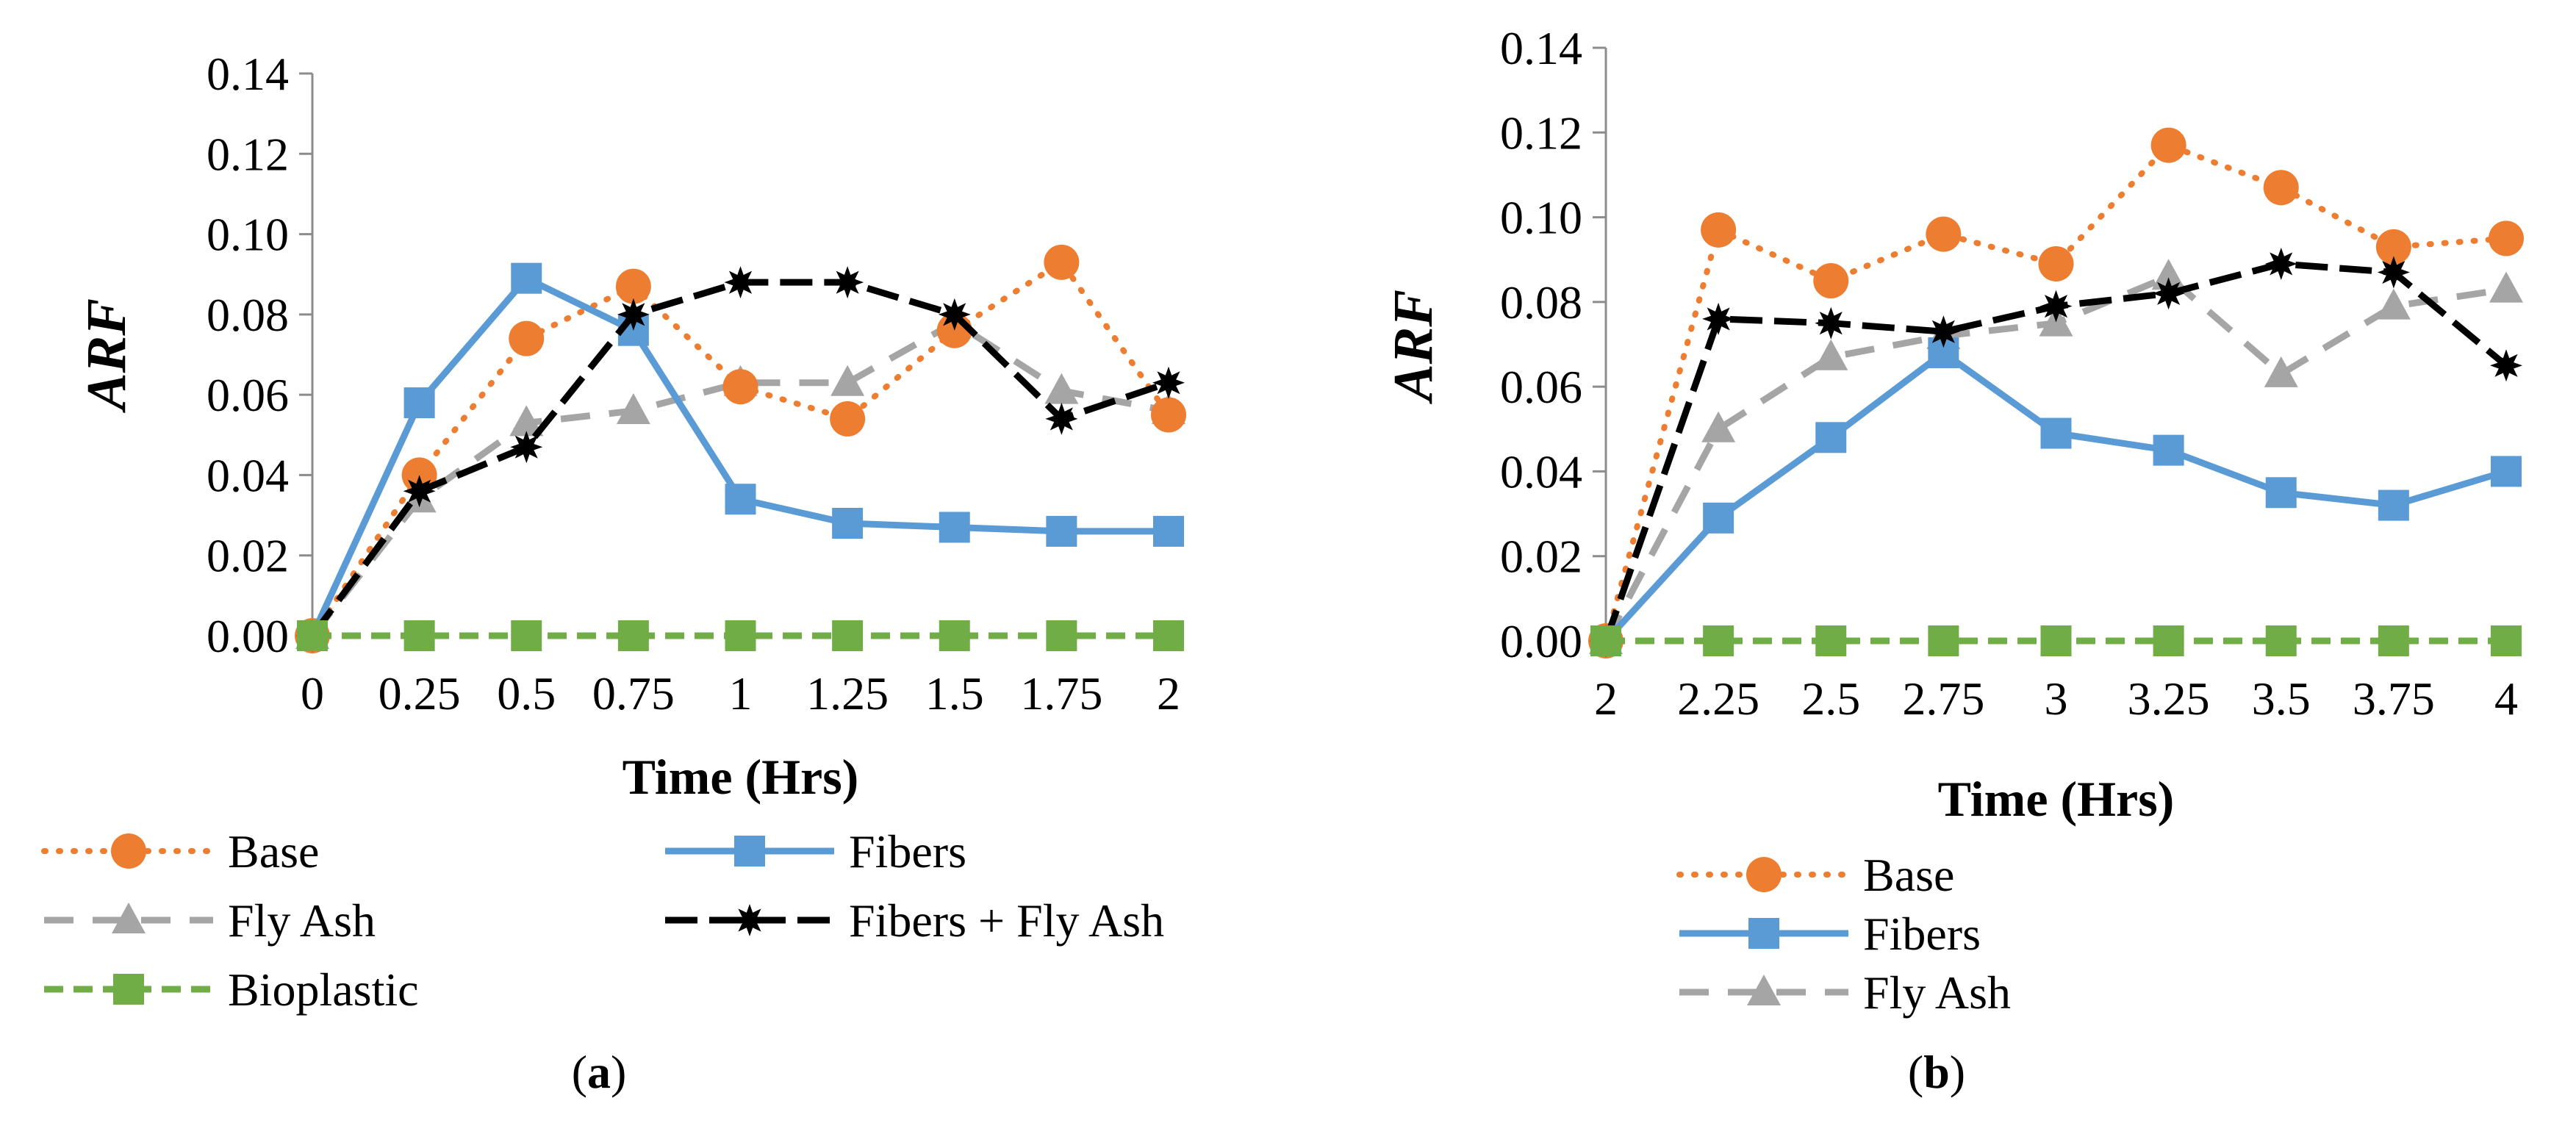 The height and width of the screenshot is (1123, 2576). Describe the element at coordinates (1541, 133) in the screenshot. I see `panel-b-y-tick-label: 0.12` at that location.